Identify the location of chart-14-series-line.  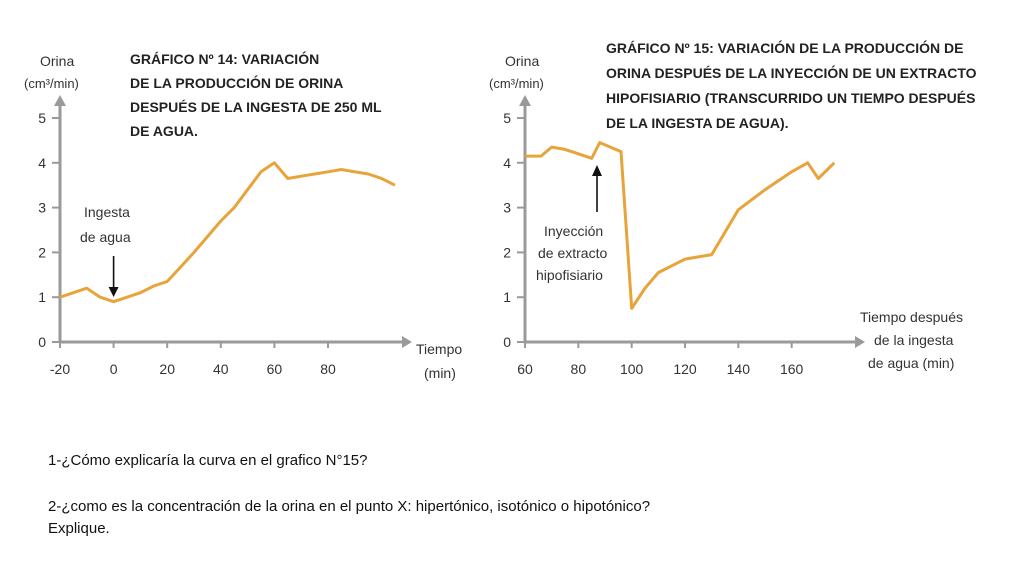
(227, 232).